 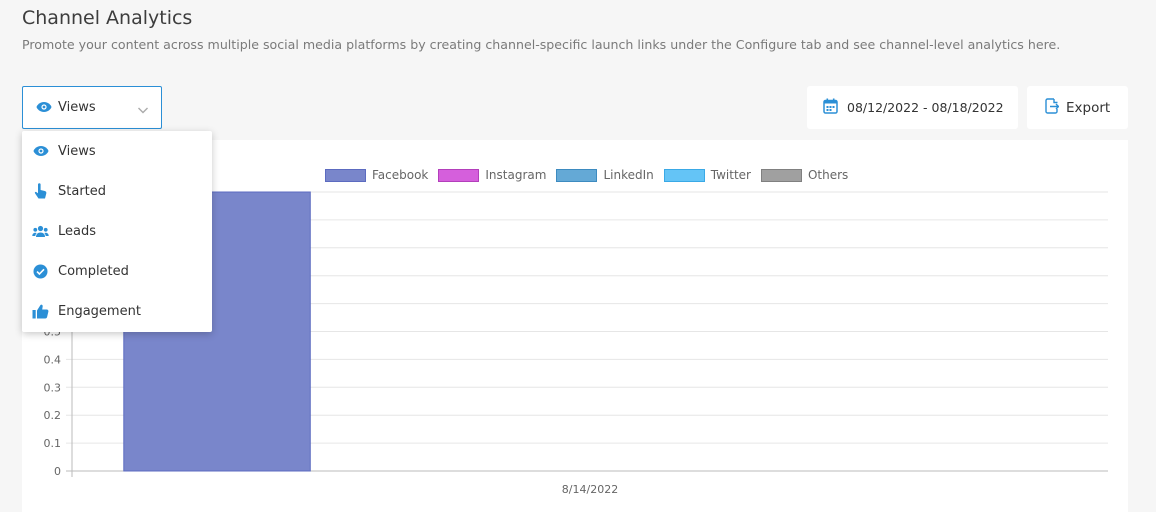 I want to click on menu-item-started: Started, so click(x=117, y=191).